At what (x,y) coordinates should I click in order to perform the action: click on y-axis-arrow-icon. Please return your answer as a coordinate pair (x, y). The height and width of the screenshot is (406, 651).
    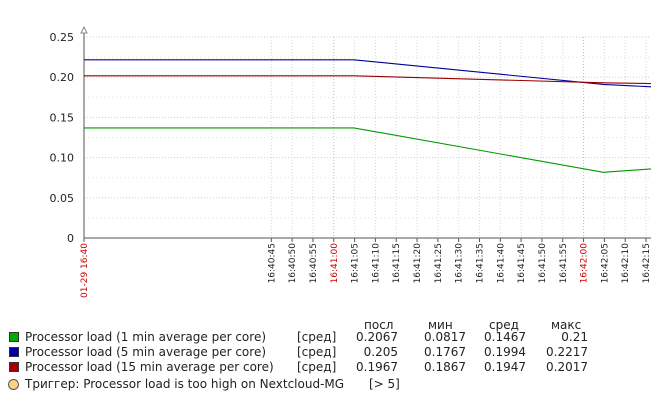
    Looking at the image, I should click on (84, 30).